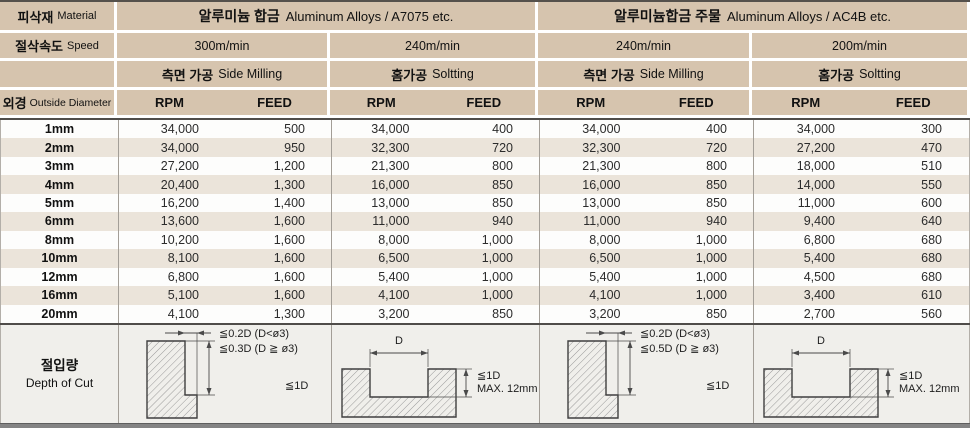 This screenshot has height=428, width=970. What do you see at coordinates (819, 295) in the screenshot?
I see `rpm-cell: 3,400` at bounding box center [819, 295].